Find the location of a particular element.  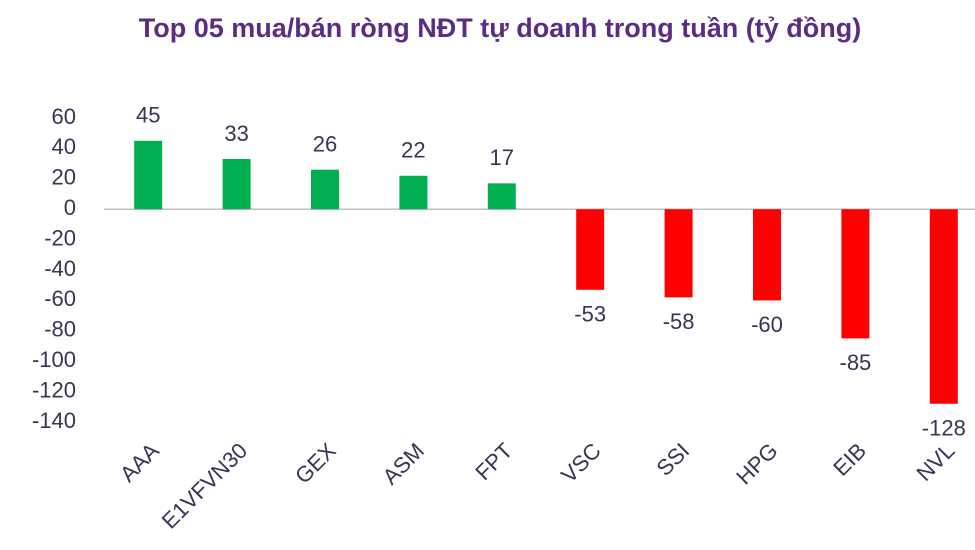

x-tick-label: SSI is located at coordinates (672, 459).